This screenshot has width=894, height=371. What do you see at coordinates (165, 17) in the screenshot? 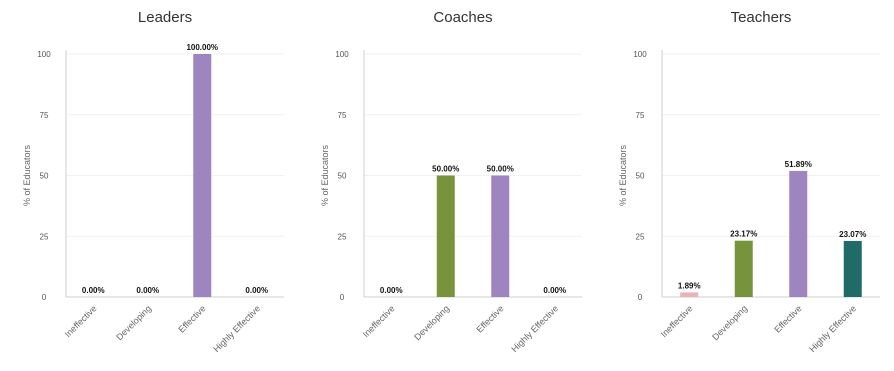
I see `chart-title: Leaders` at bounding box center [165, 17].